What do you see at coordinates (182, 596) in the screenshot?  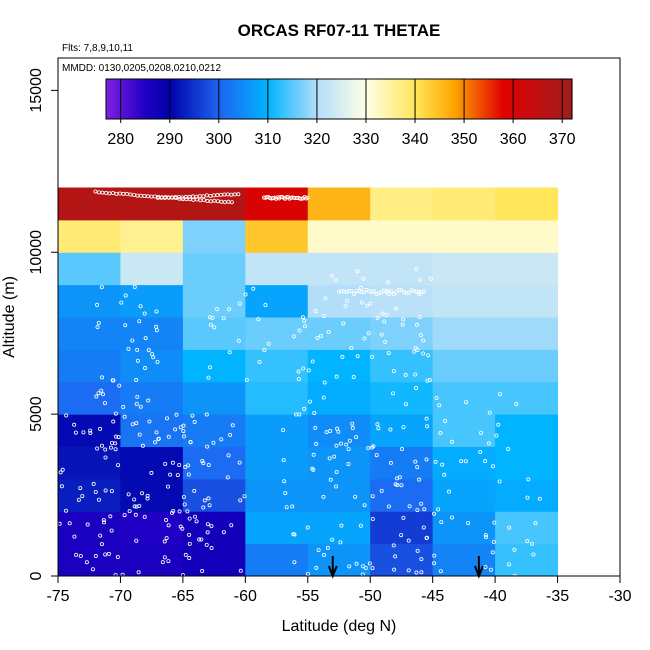 I see `x-tick-label: -65` at bounding box center [182, 596].